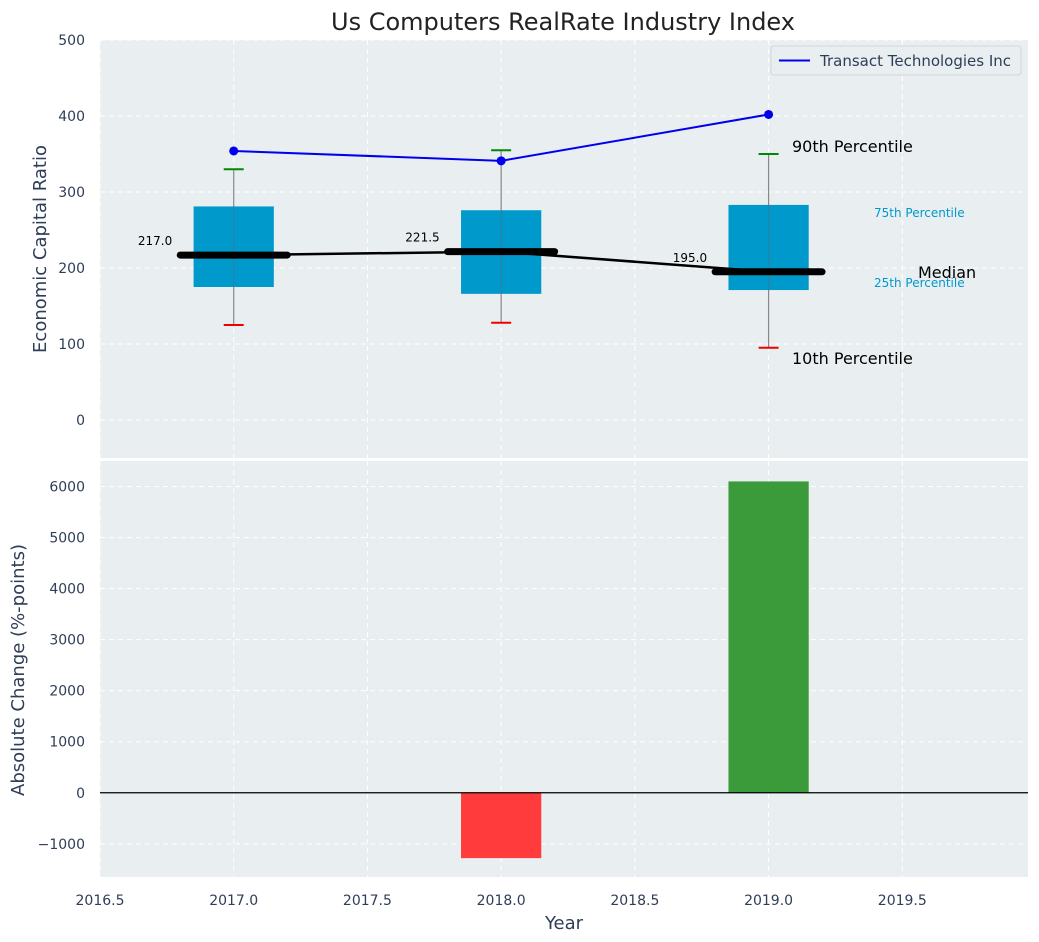 This screenshot has height=942, width=1039. Describe the element at coordinates (80, 794) in the screenshot. I see `bottom-y-tick-label: 0` at that location.